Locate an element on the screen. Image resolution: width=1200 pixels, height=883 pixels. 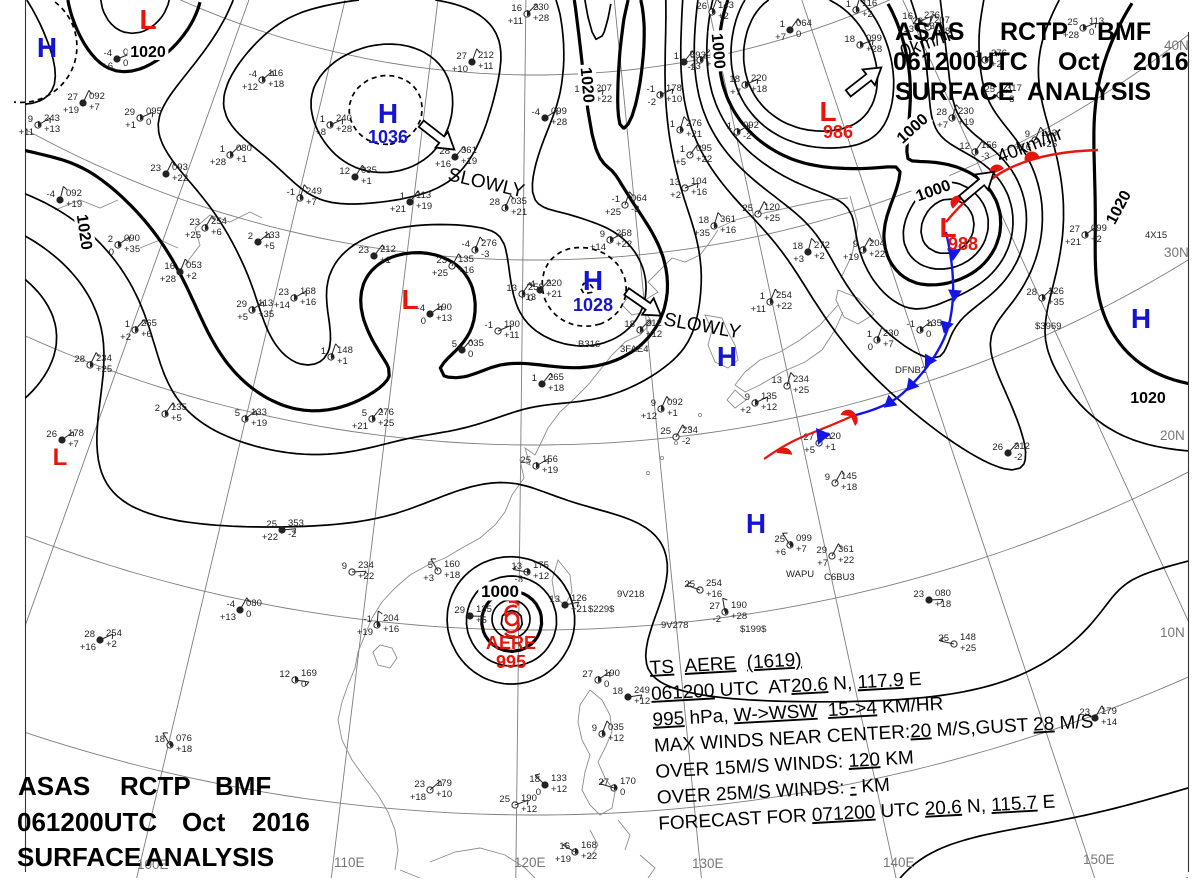
svg-text: 204 is located at coordinates (391, 618).